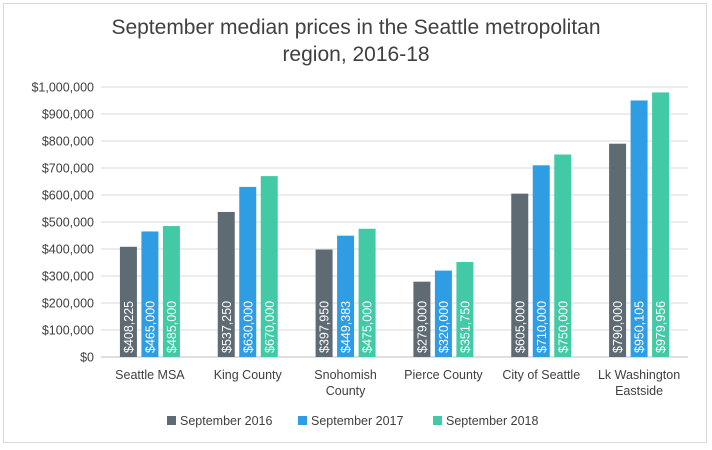  I want to click on data-label: $408,225, so click(129, 327).